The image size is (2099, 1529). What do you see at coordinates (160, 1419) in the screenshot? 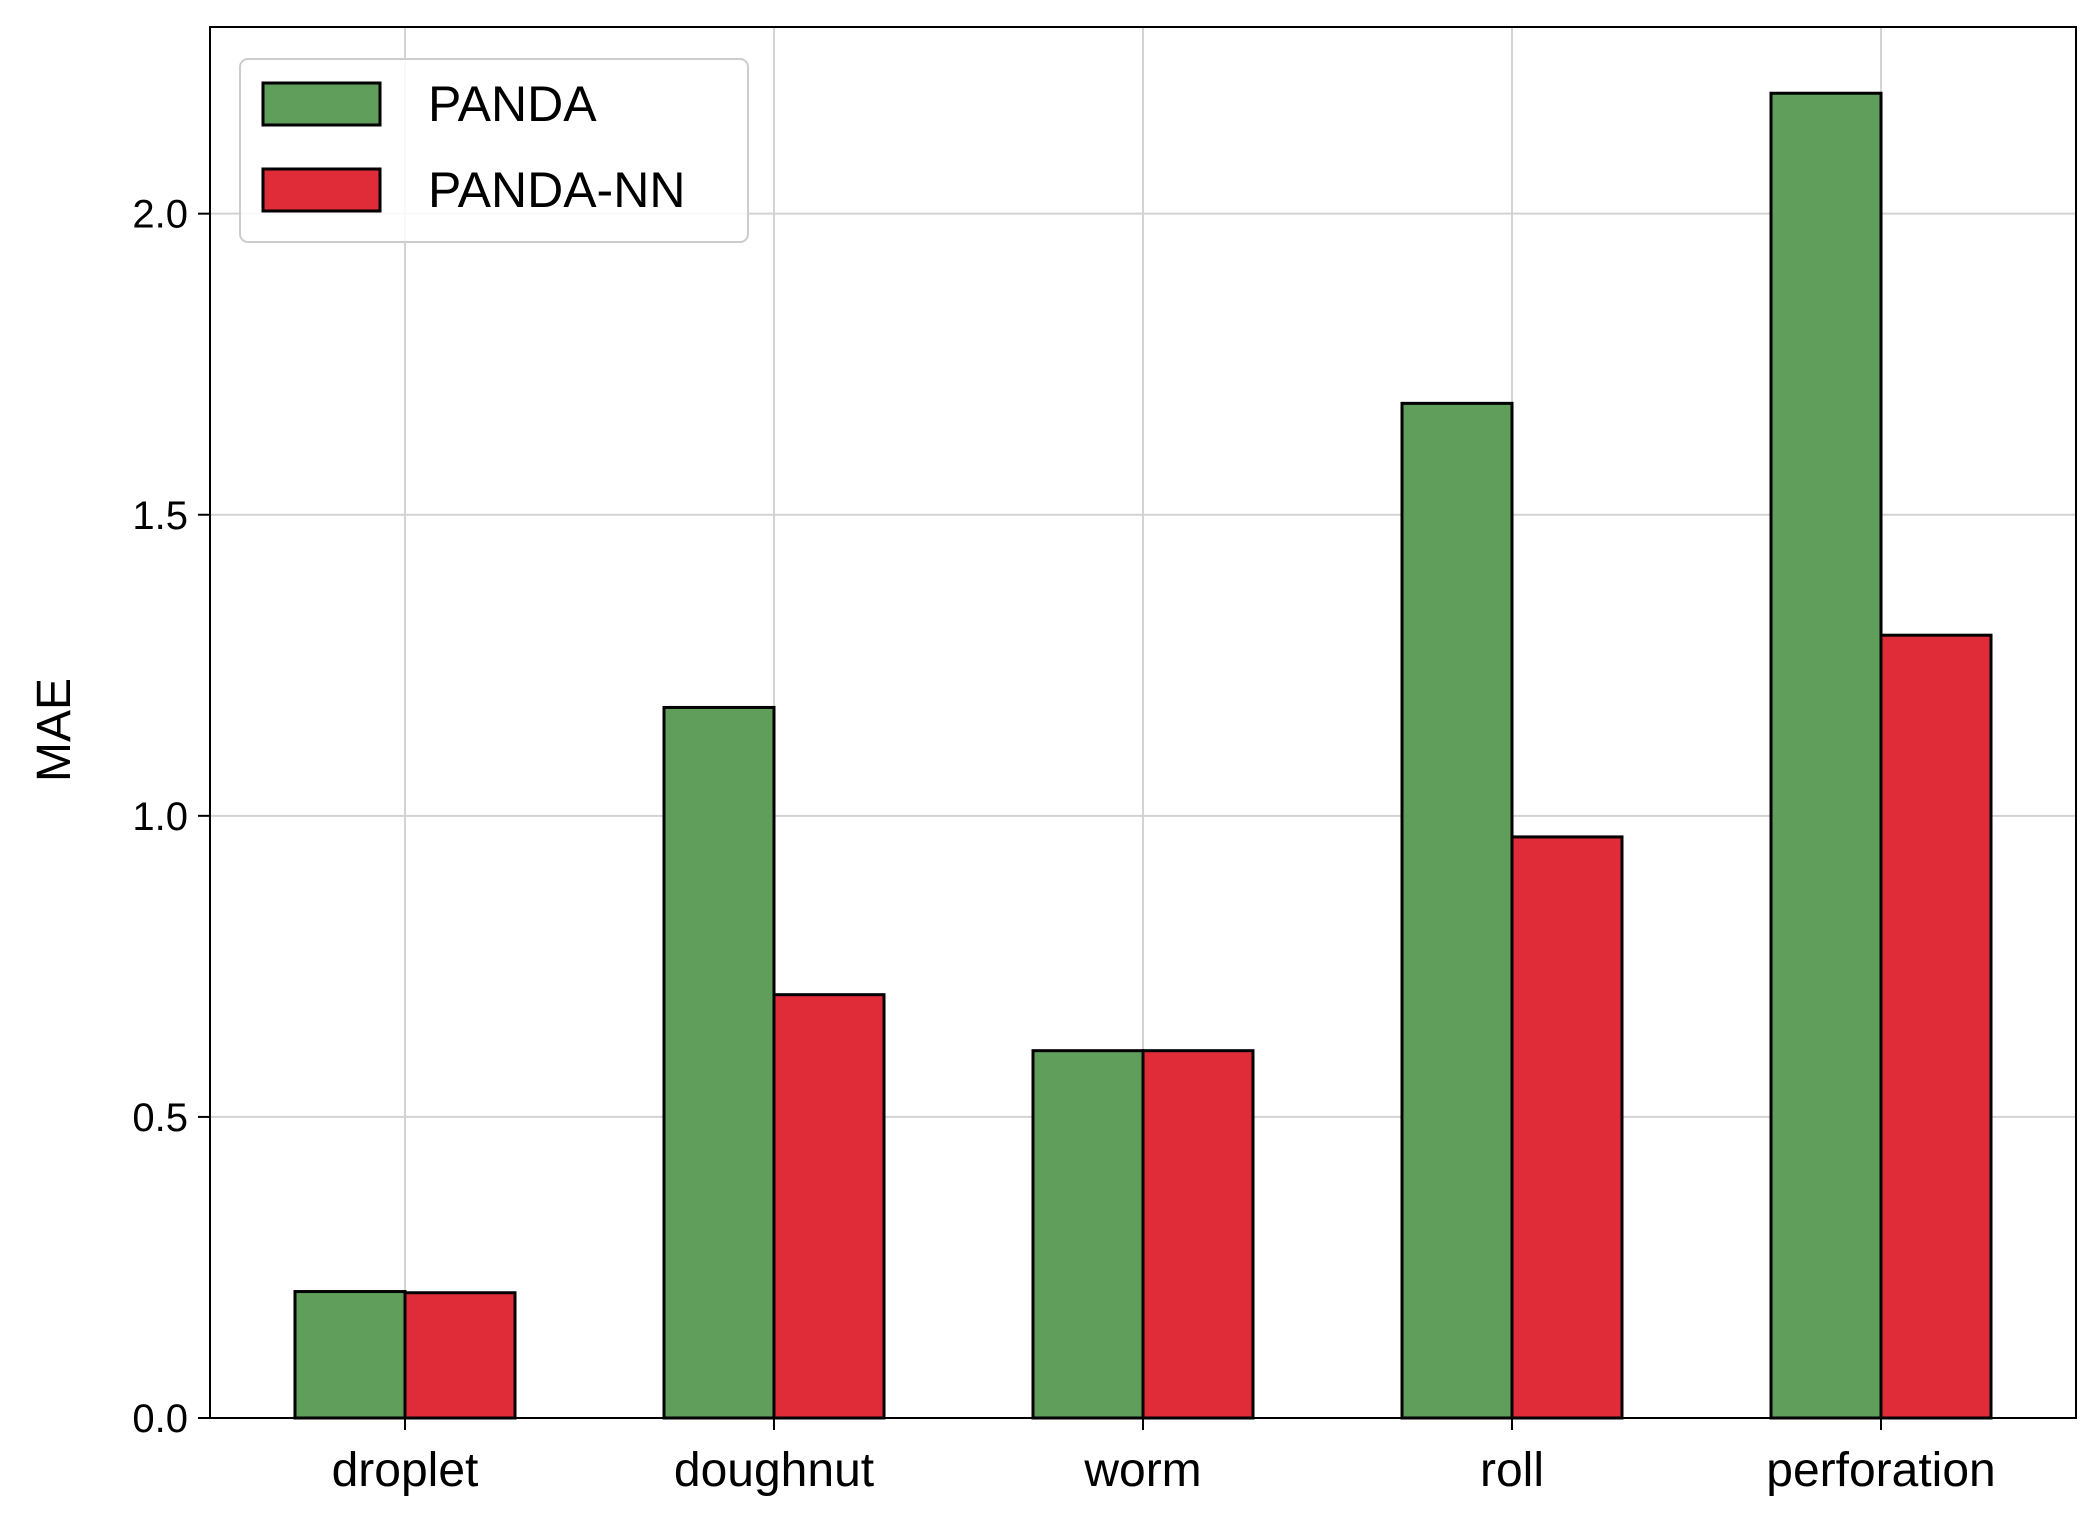
I see `y-tick-label: 0.0` at bounding box center [160, 1419].